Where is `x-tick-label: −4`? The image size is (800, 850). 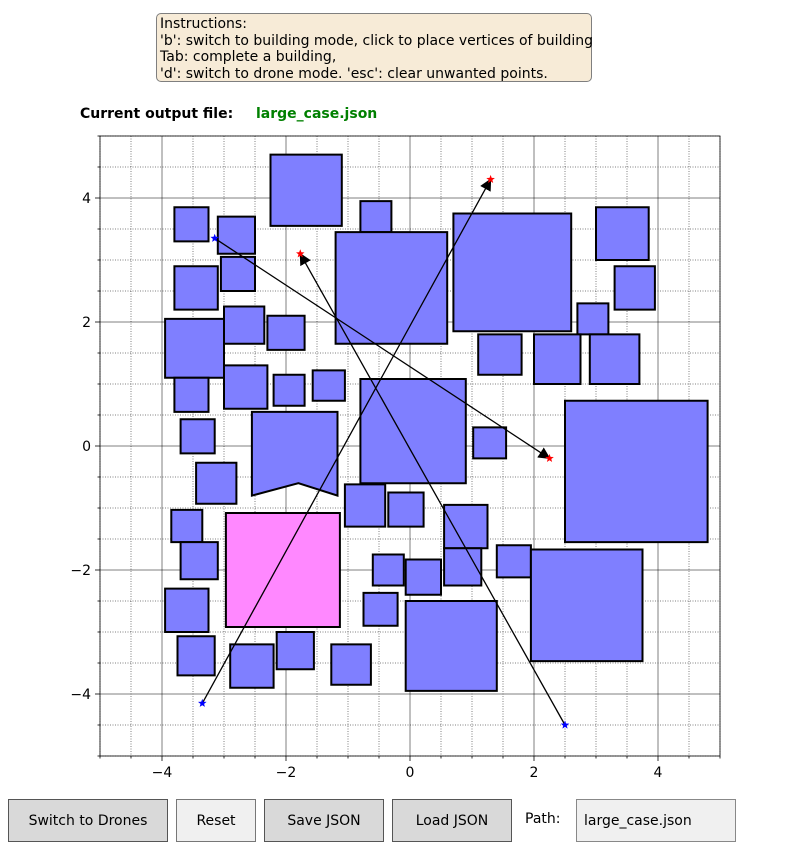 x-tick-label: −4 is located at coordinates (162, 773).